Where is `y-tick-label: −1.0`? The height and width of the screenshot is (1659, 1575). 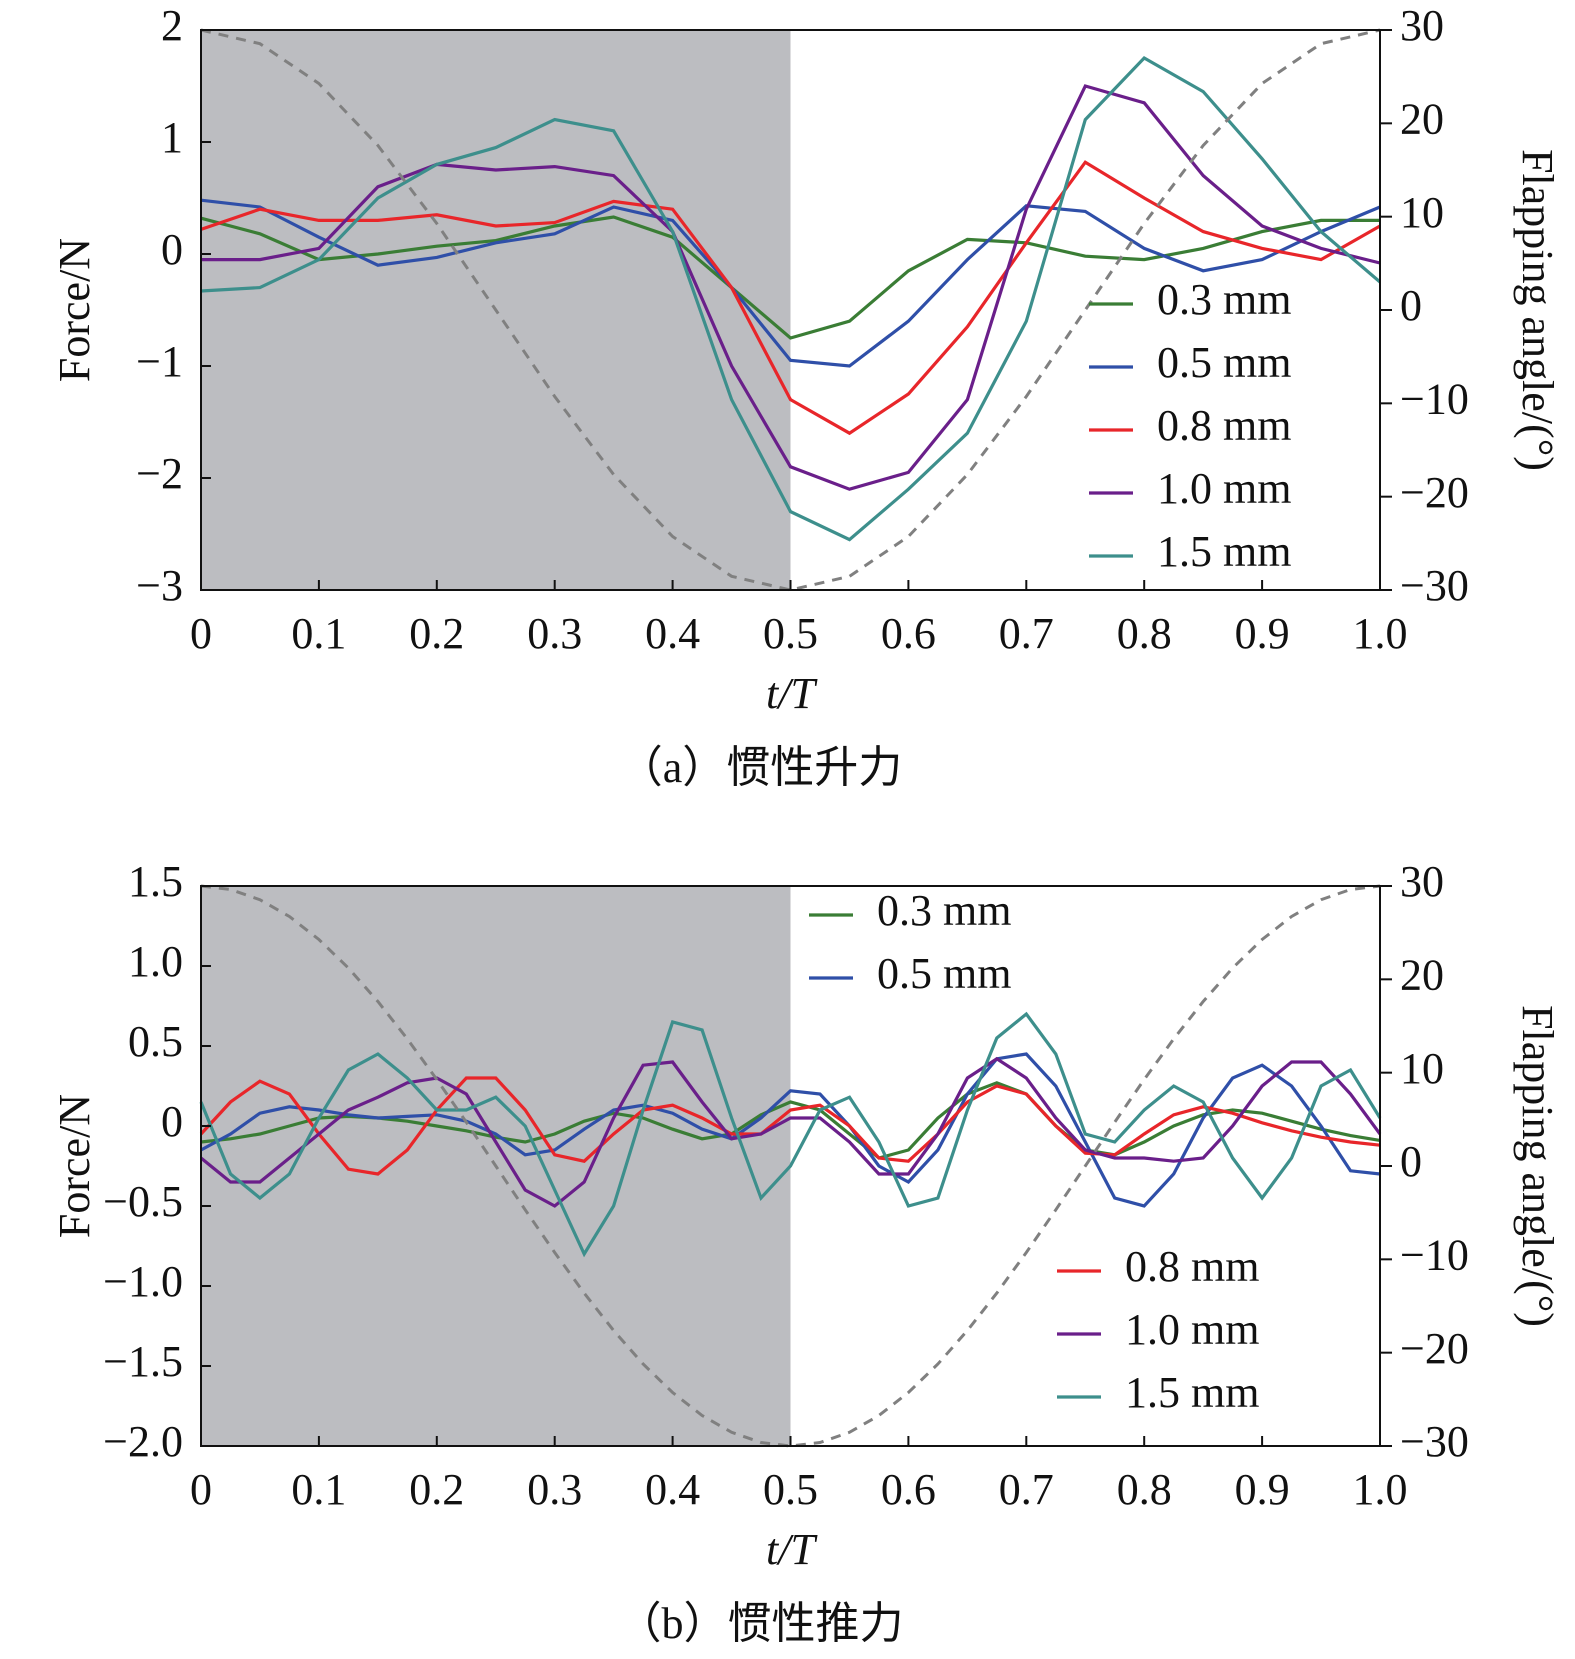 y-tick-label: −1.0 is located at coordinates (143, 1281).